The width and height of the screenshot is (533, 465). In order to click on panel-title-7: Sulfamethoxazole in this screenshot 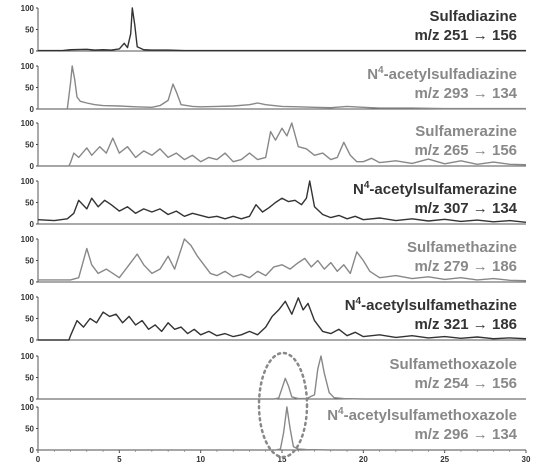, I will do `click(453, 364)`.